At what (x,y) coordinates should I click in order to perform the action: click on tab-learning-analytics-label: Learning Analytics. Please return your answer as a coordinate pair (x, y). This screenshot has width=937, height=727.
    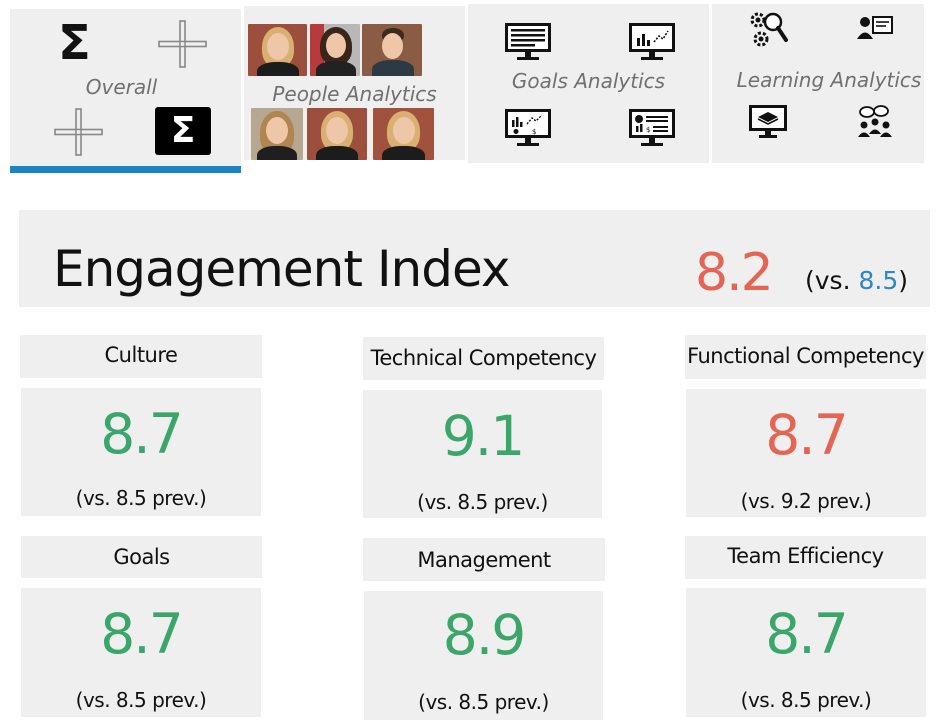
    Looking at the image, I should click on (829, 80).